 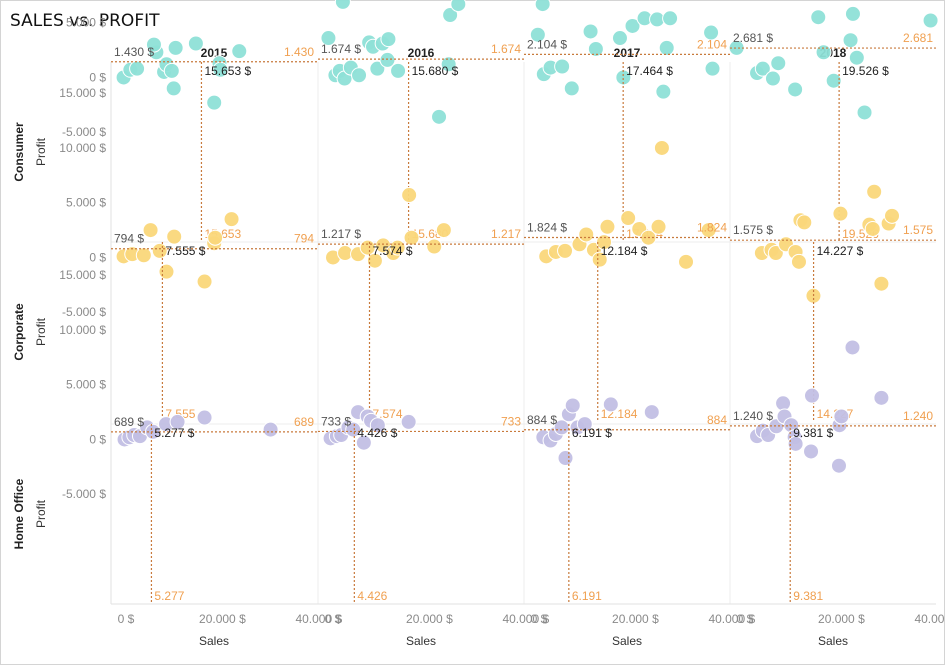 What do you see at coordinates (372, 596) in the screenshot?
I see `avg-sales-label-bottom: 4.426` at bounding box center [372, 596].